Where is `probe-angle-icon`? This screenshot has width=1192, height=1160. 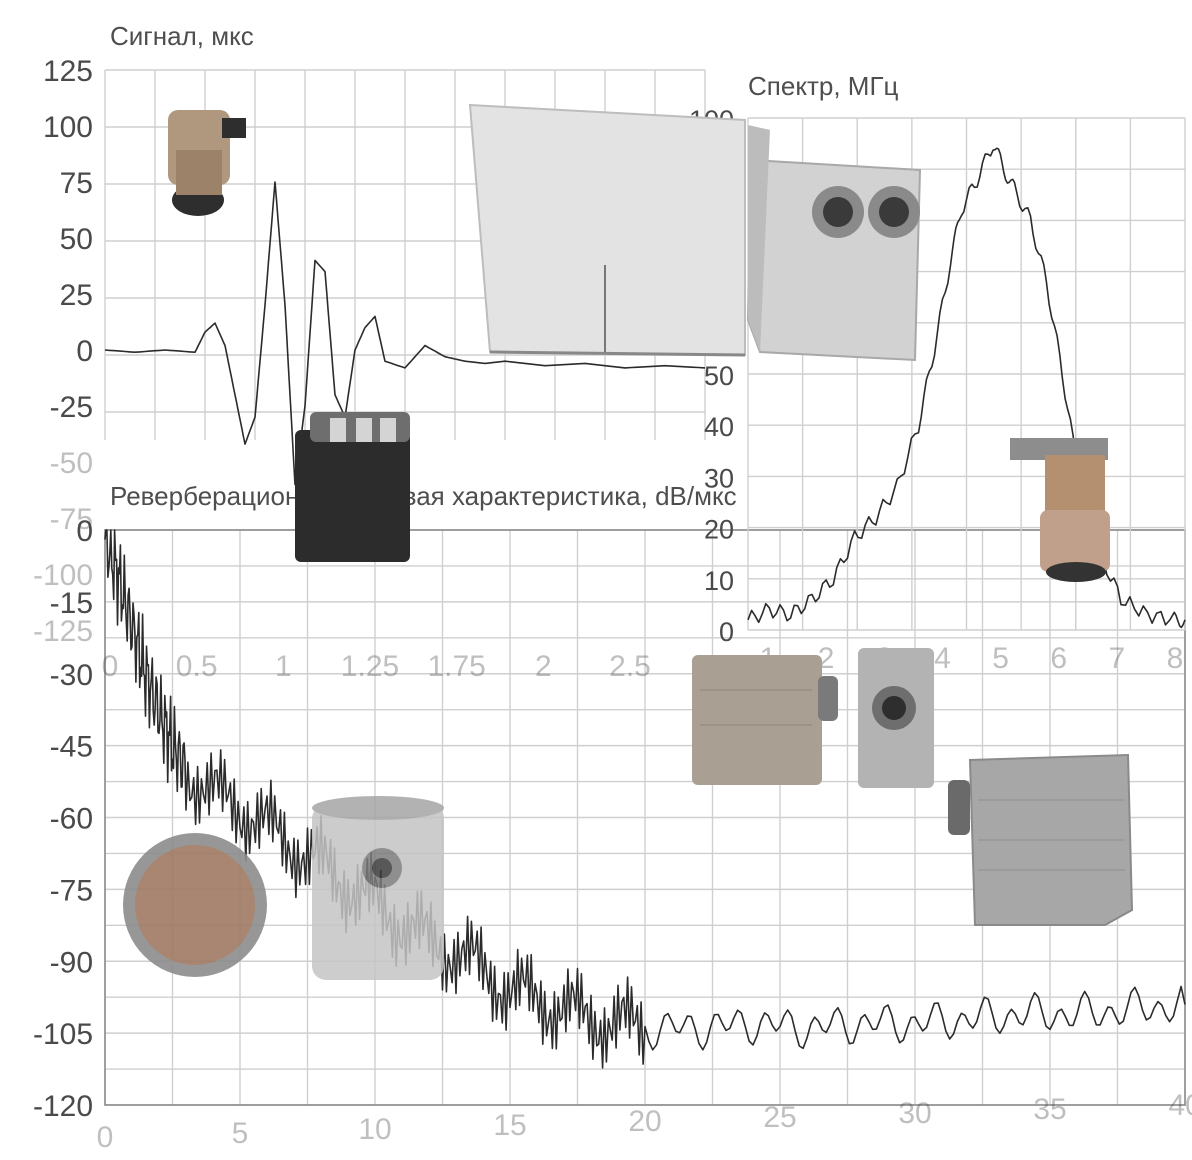 probe-angle-icon is located at coordinates (1060, 510).